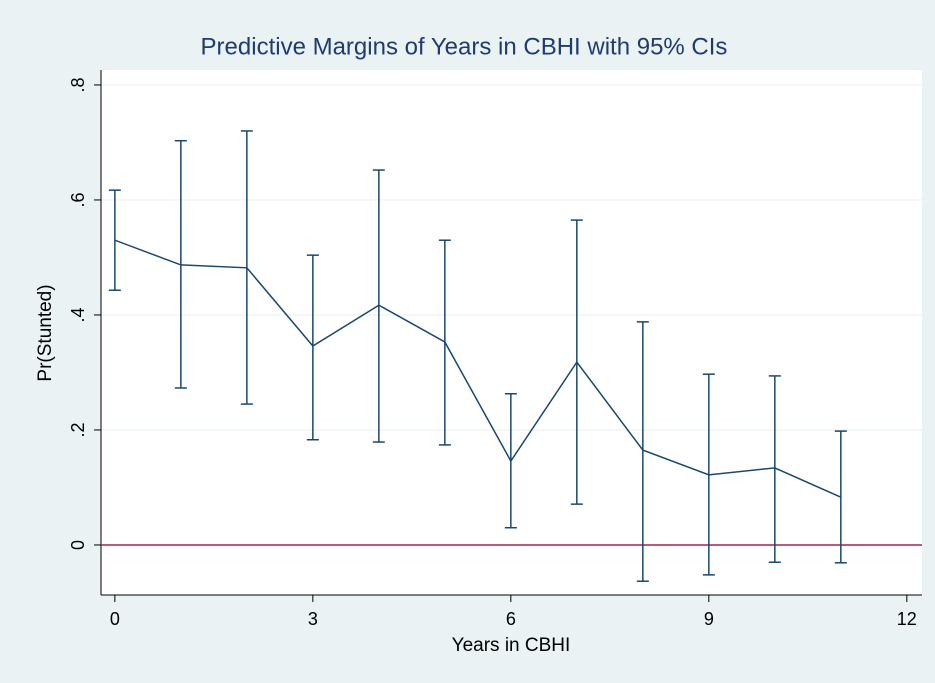 Image resolution: width=935 pixels, height=683 pixels. What do you see at coordinates (78, 545) in the screenshot?
I see `y-tick-label: 0` at bounding box center [78, 545].